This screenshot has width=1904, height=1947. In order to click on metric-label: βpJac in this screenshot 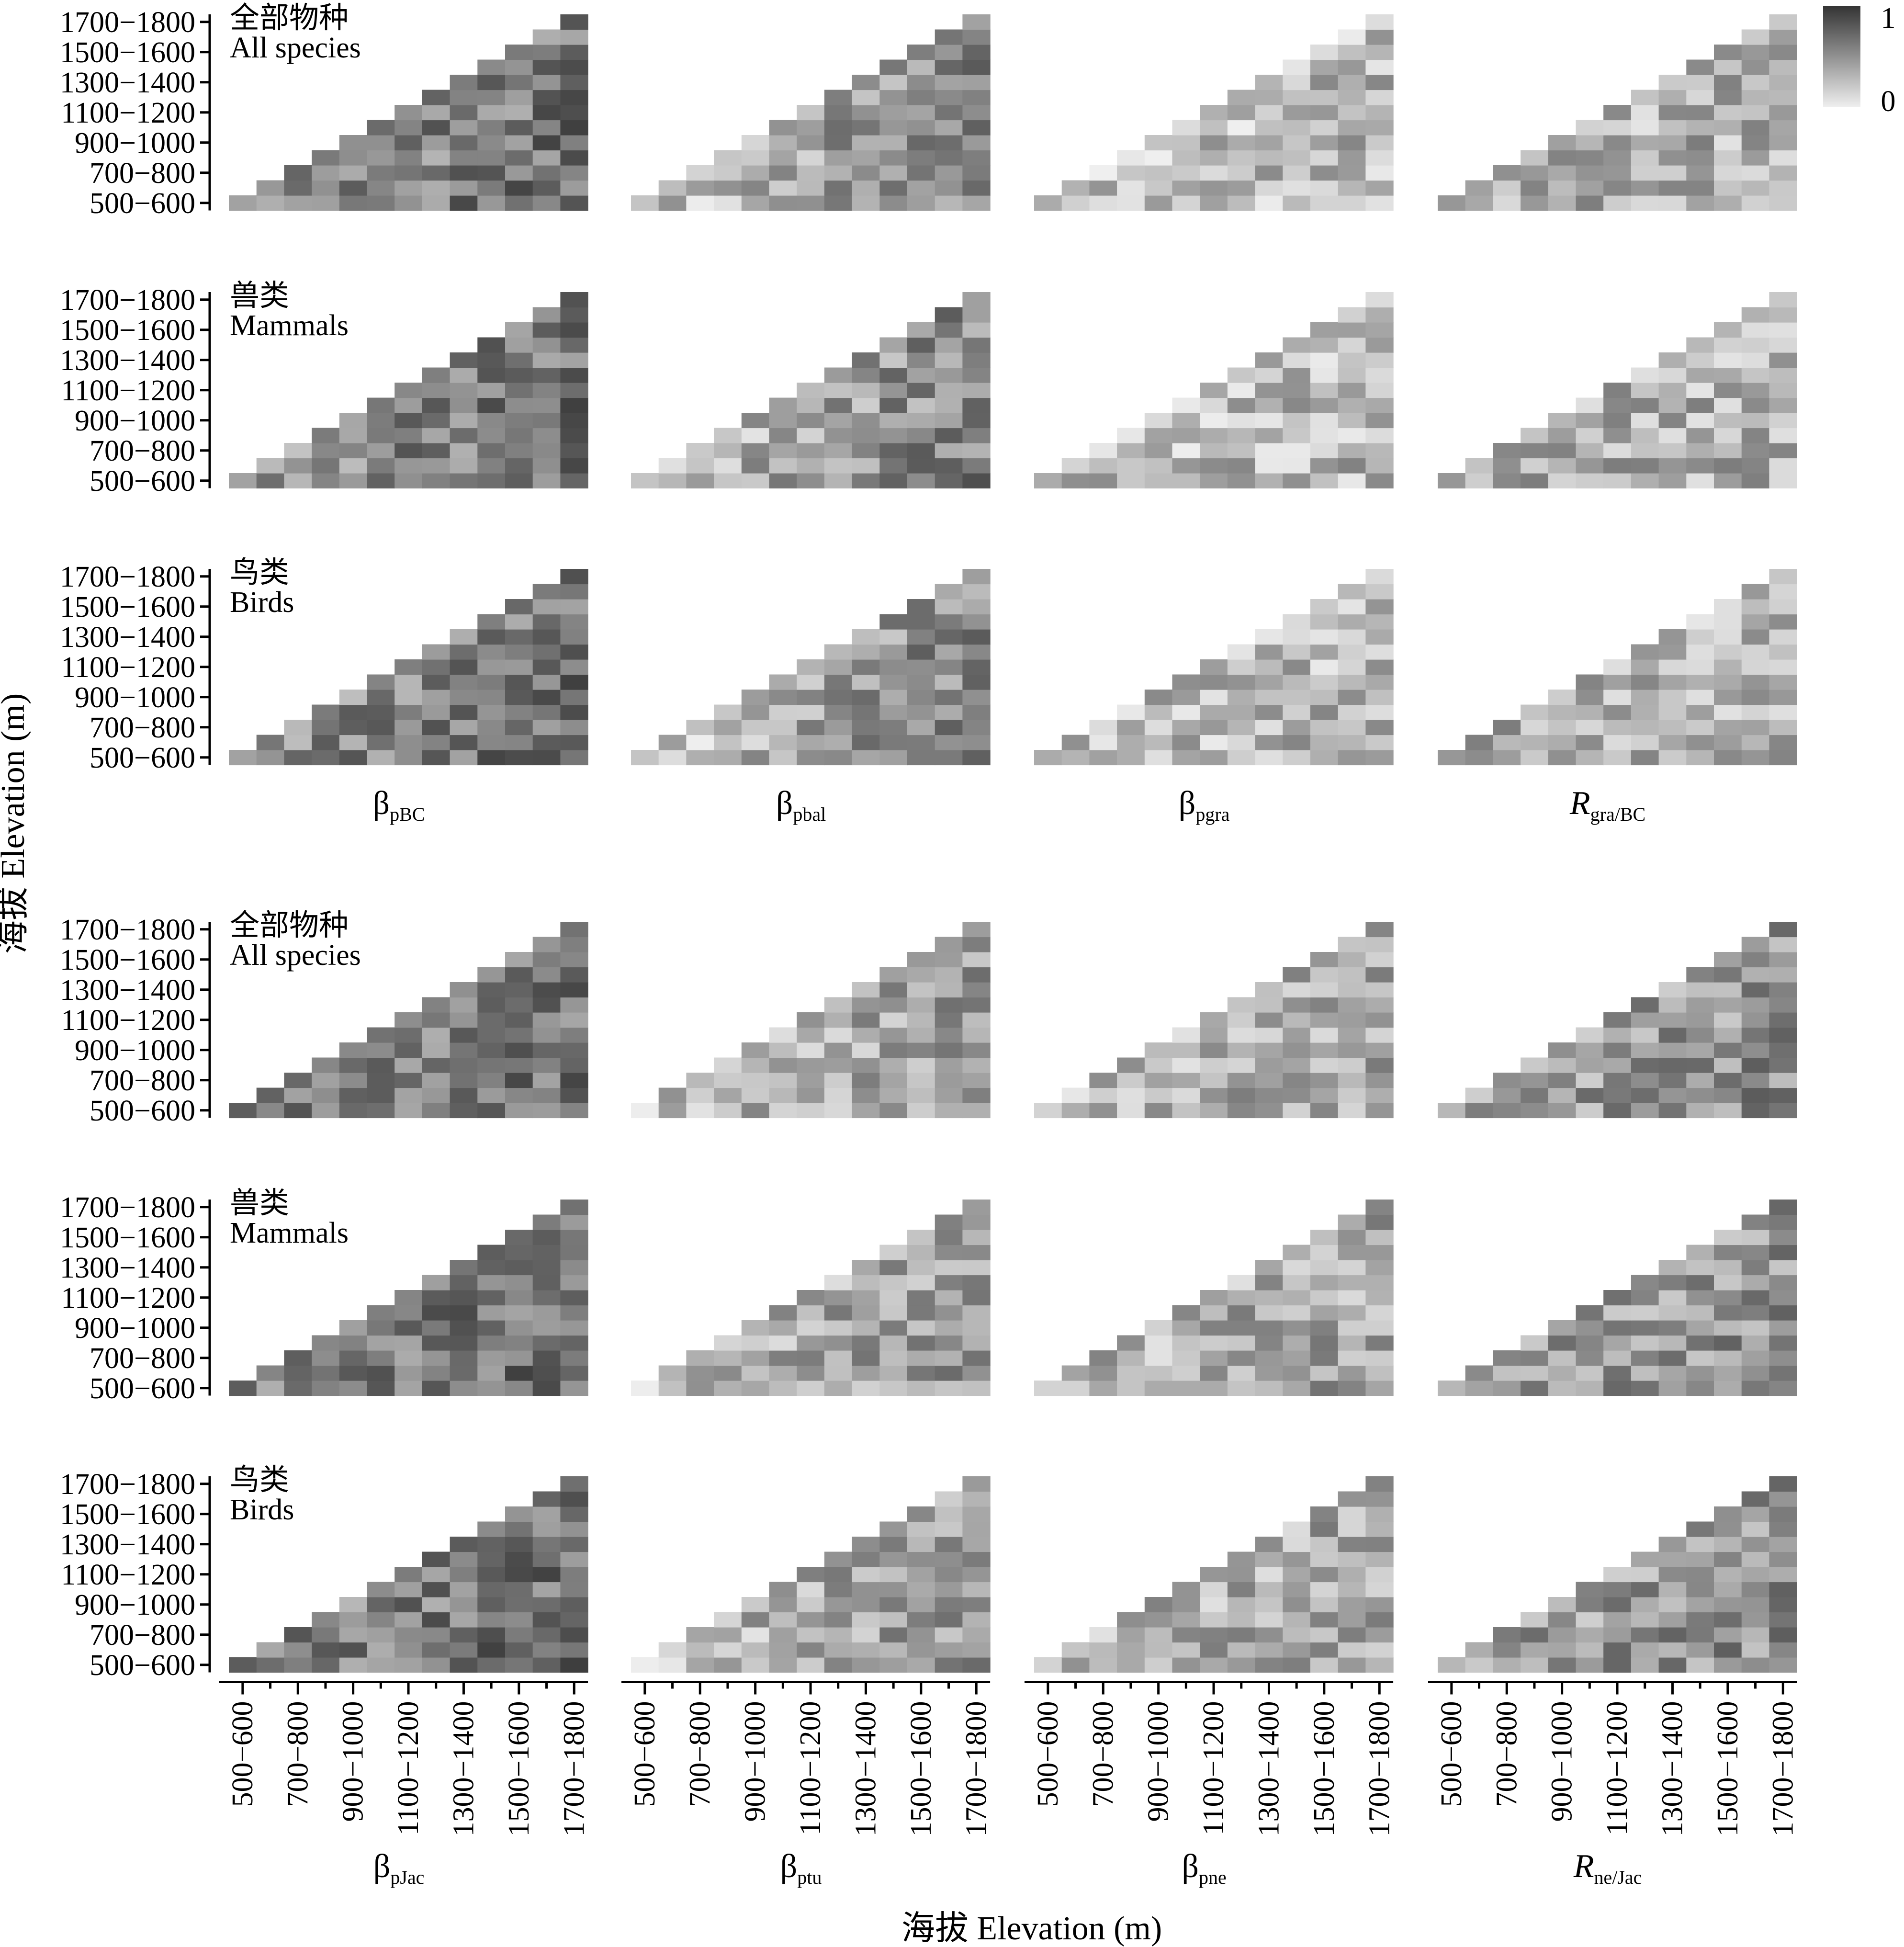, I will do `click(399, 1868)`.